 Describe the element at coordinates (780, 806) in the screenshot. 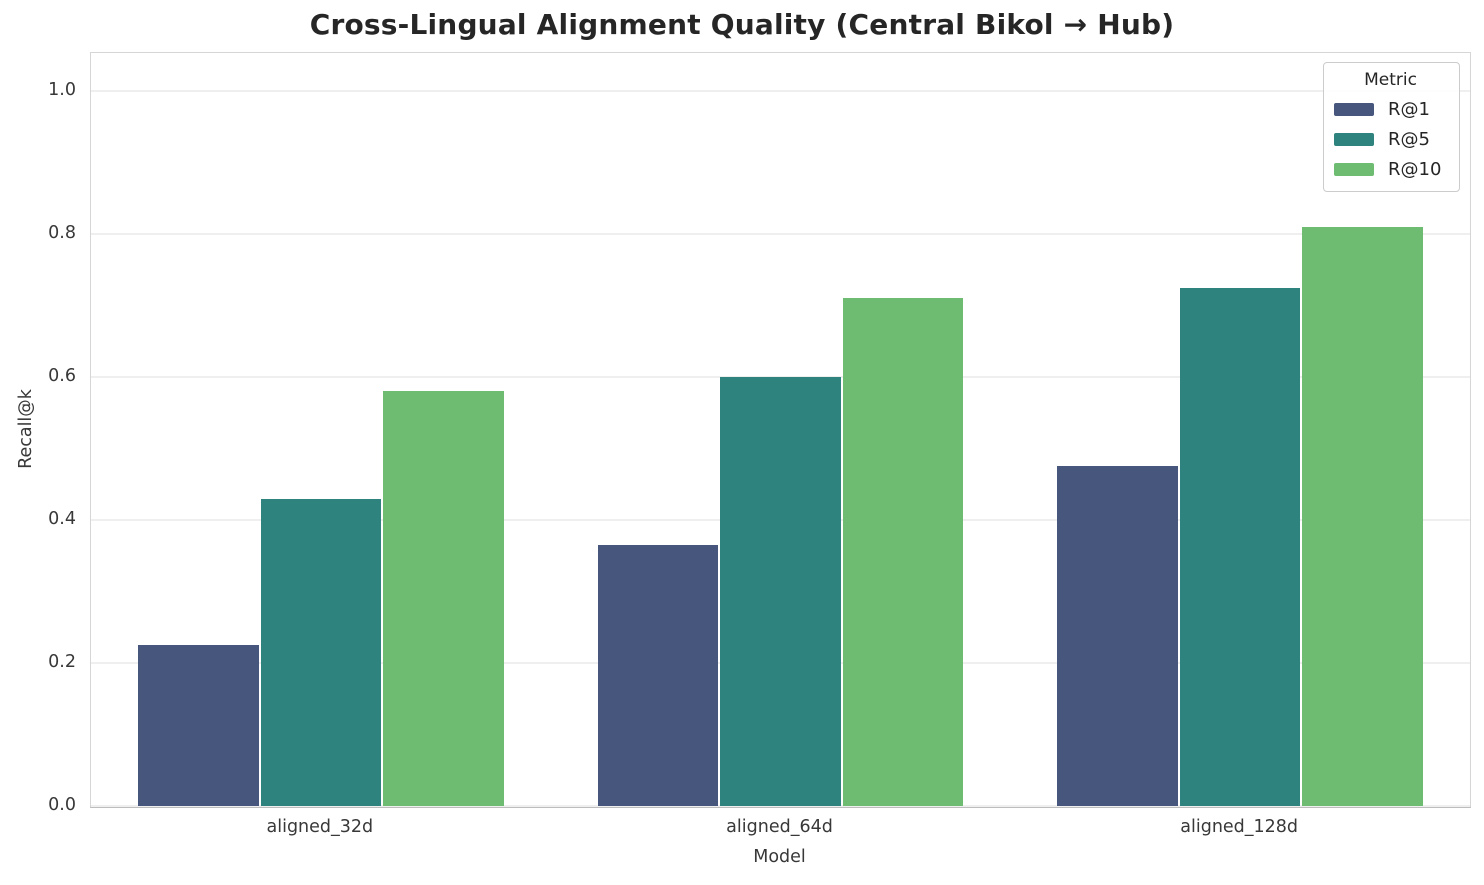

I see `gridline-y-0.0` at that location.